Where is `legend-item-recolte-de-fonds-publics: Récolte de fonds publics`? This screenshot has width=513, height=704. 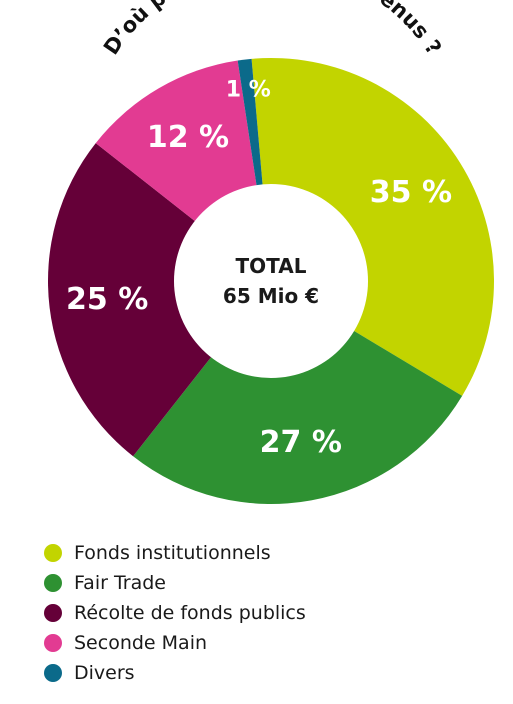 legend-item-recolte-de-fonds-publics: Récolte de fonds publics is located at coordinates (175, 613).